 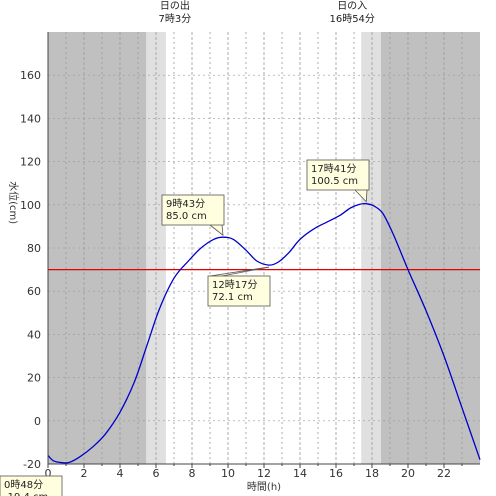 What do you see at coordinates (26, 494) in the screenshot?
I see `annotation-value: -19.4 cm` at bounding box center [26, 494].